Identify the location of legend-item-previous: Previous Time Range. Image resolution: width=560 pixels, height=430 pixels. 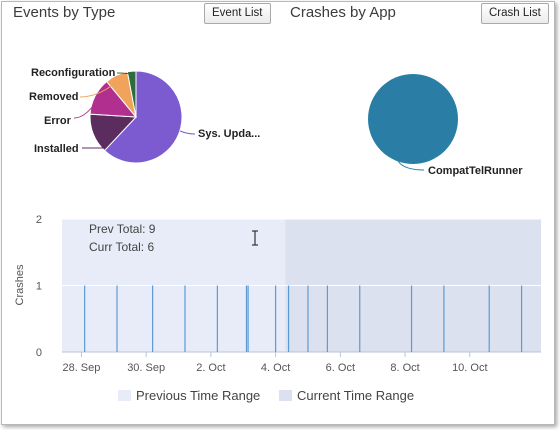
(189, 395).